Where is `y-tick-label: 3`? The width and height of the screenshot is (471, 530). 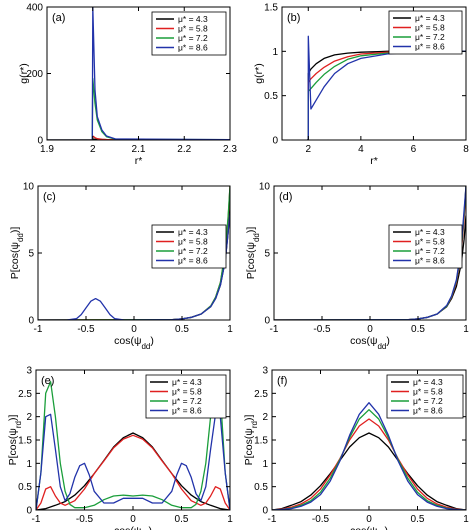
y-tick-label: 3 is located at coordinates (265, 371).